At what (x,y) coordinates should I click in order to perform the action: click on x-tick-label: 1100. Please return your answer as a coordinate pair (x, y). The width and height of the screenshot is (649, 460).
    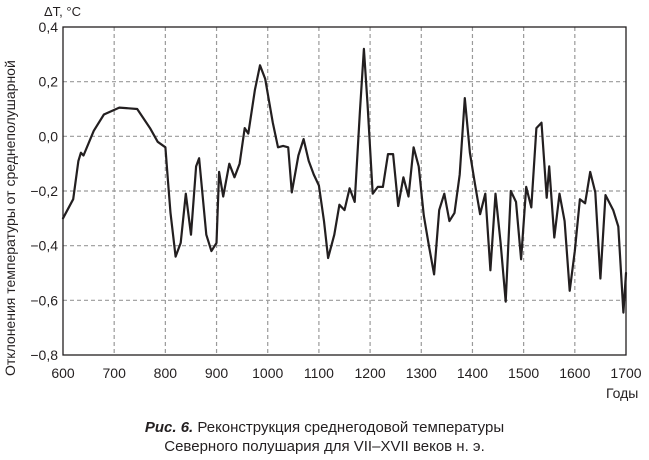
    Looking at the image, I should click on (319, 373).